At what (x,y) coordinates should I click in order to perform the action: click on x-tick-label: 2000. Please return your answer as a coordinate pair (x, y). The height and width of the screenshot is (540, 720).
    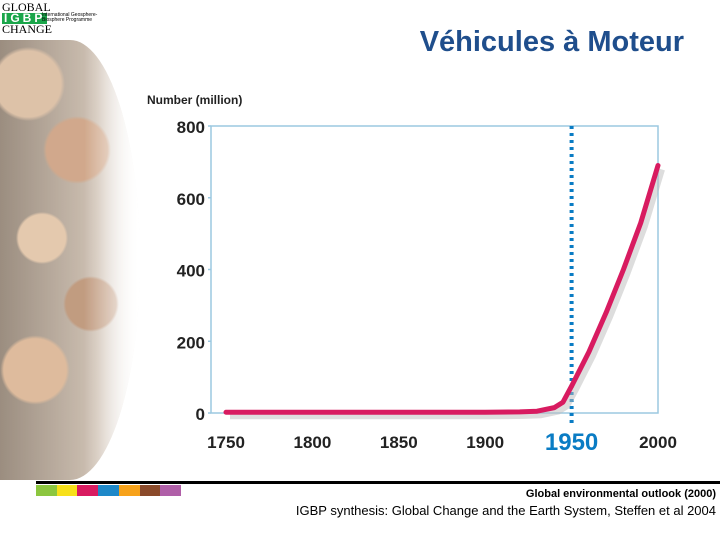
    Looking at the image, I should click on (658, 442).